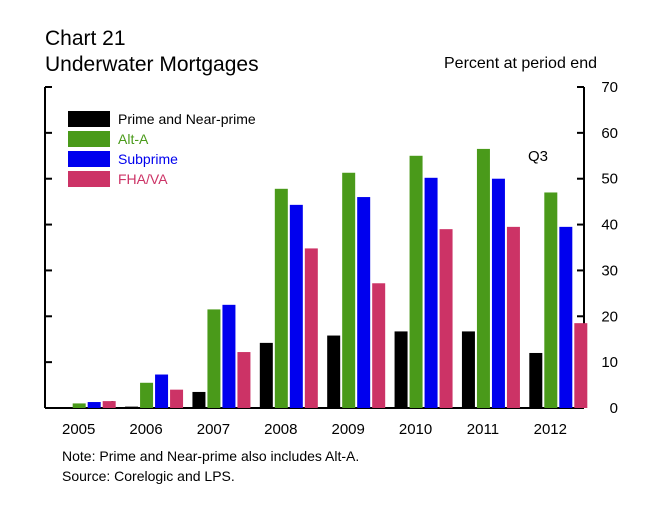 This screenshot has height=505, width=669. What do you see at coordinates (609, 87) in the screenshot?
I see `y-tick-label: 70` at bounding box center [609, 87].